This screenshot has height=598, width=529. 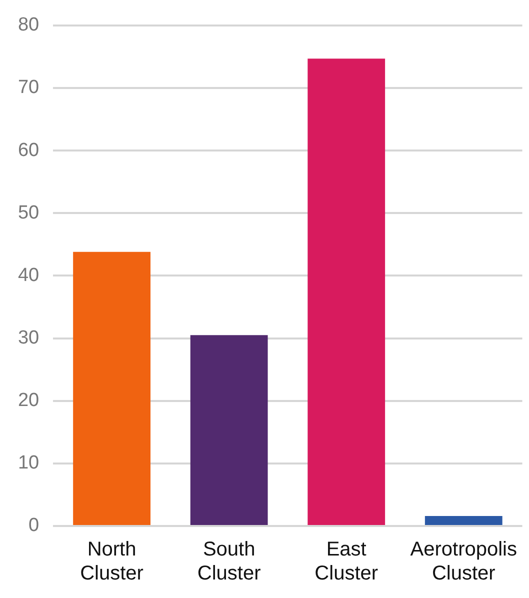 What do you see at coordinates (29, 463) in the screenshot?
I see `y-tick-label: 10` at bounding box center [29, 463].